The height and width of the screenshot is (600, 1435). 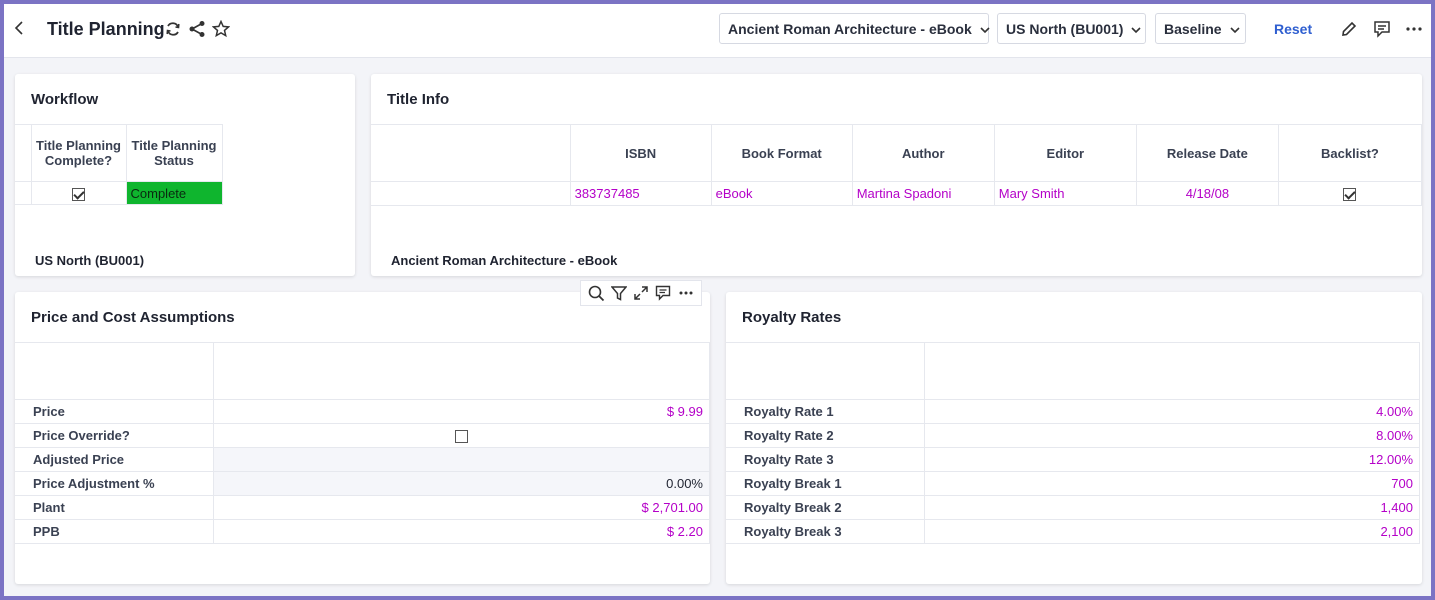 I want to click on row-label: Royalty Break 2, so click(x=826, y=507).